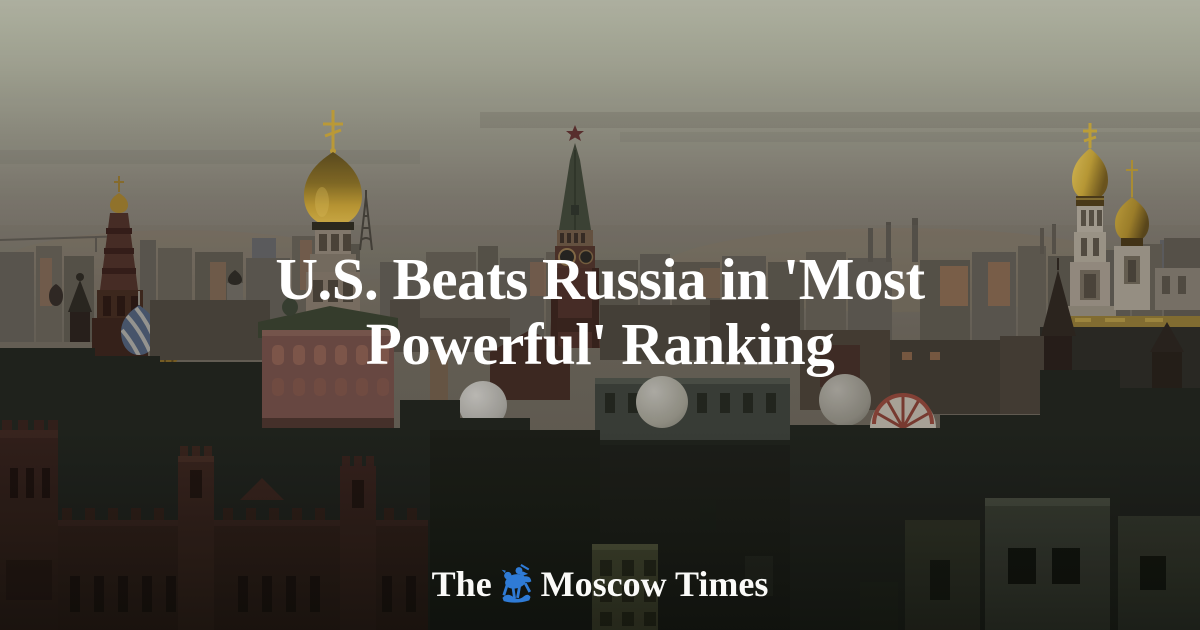 The width and height of the screenshot is (1200, 630). What do you see at coordinates (665, 401) in the screenshot?
I see `rooftop-radome-spheres` at bounding box center [665, 401].